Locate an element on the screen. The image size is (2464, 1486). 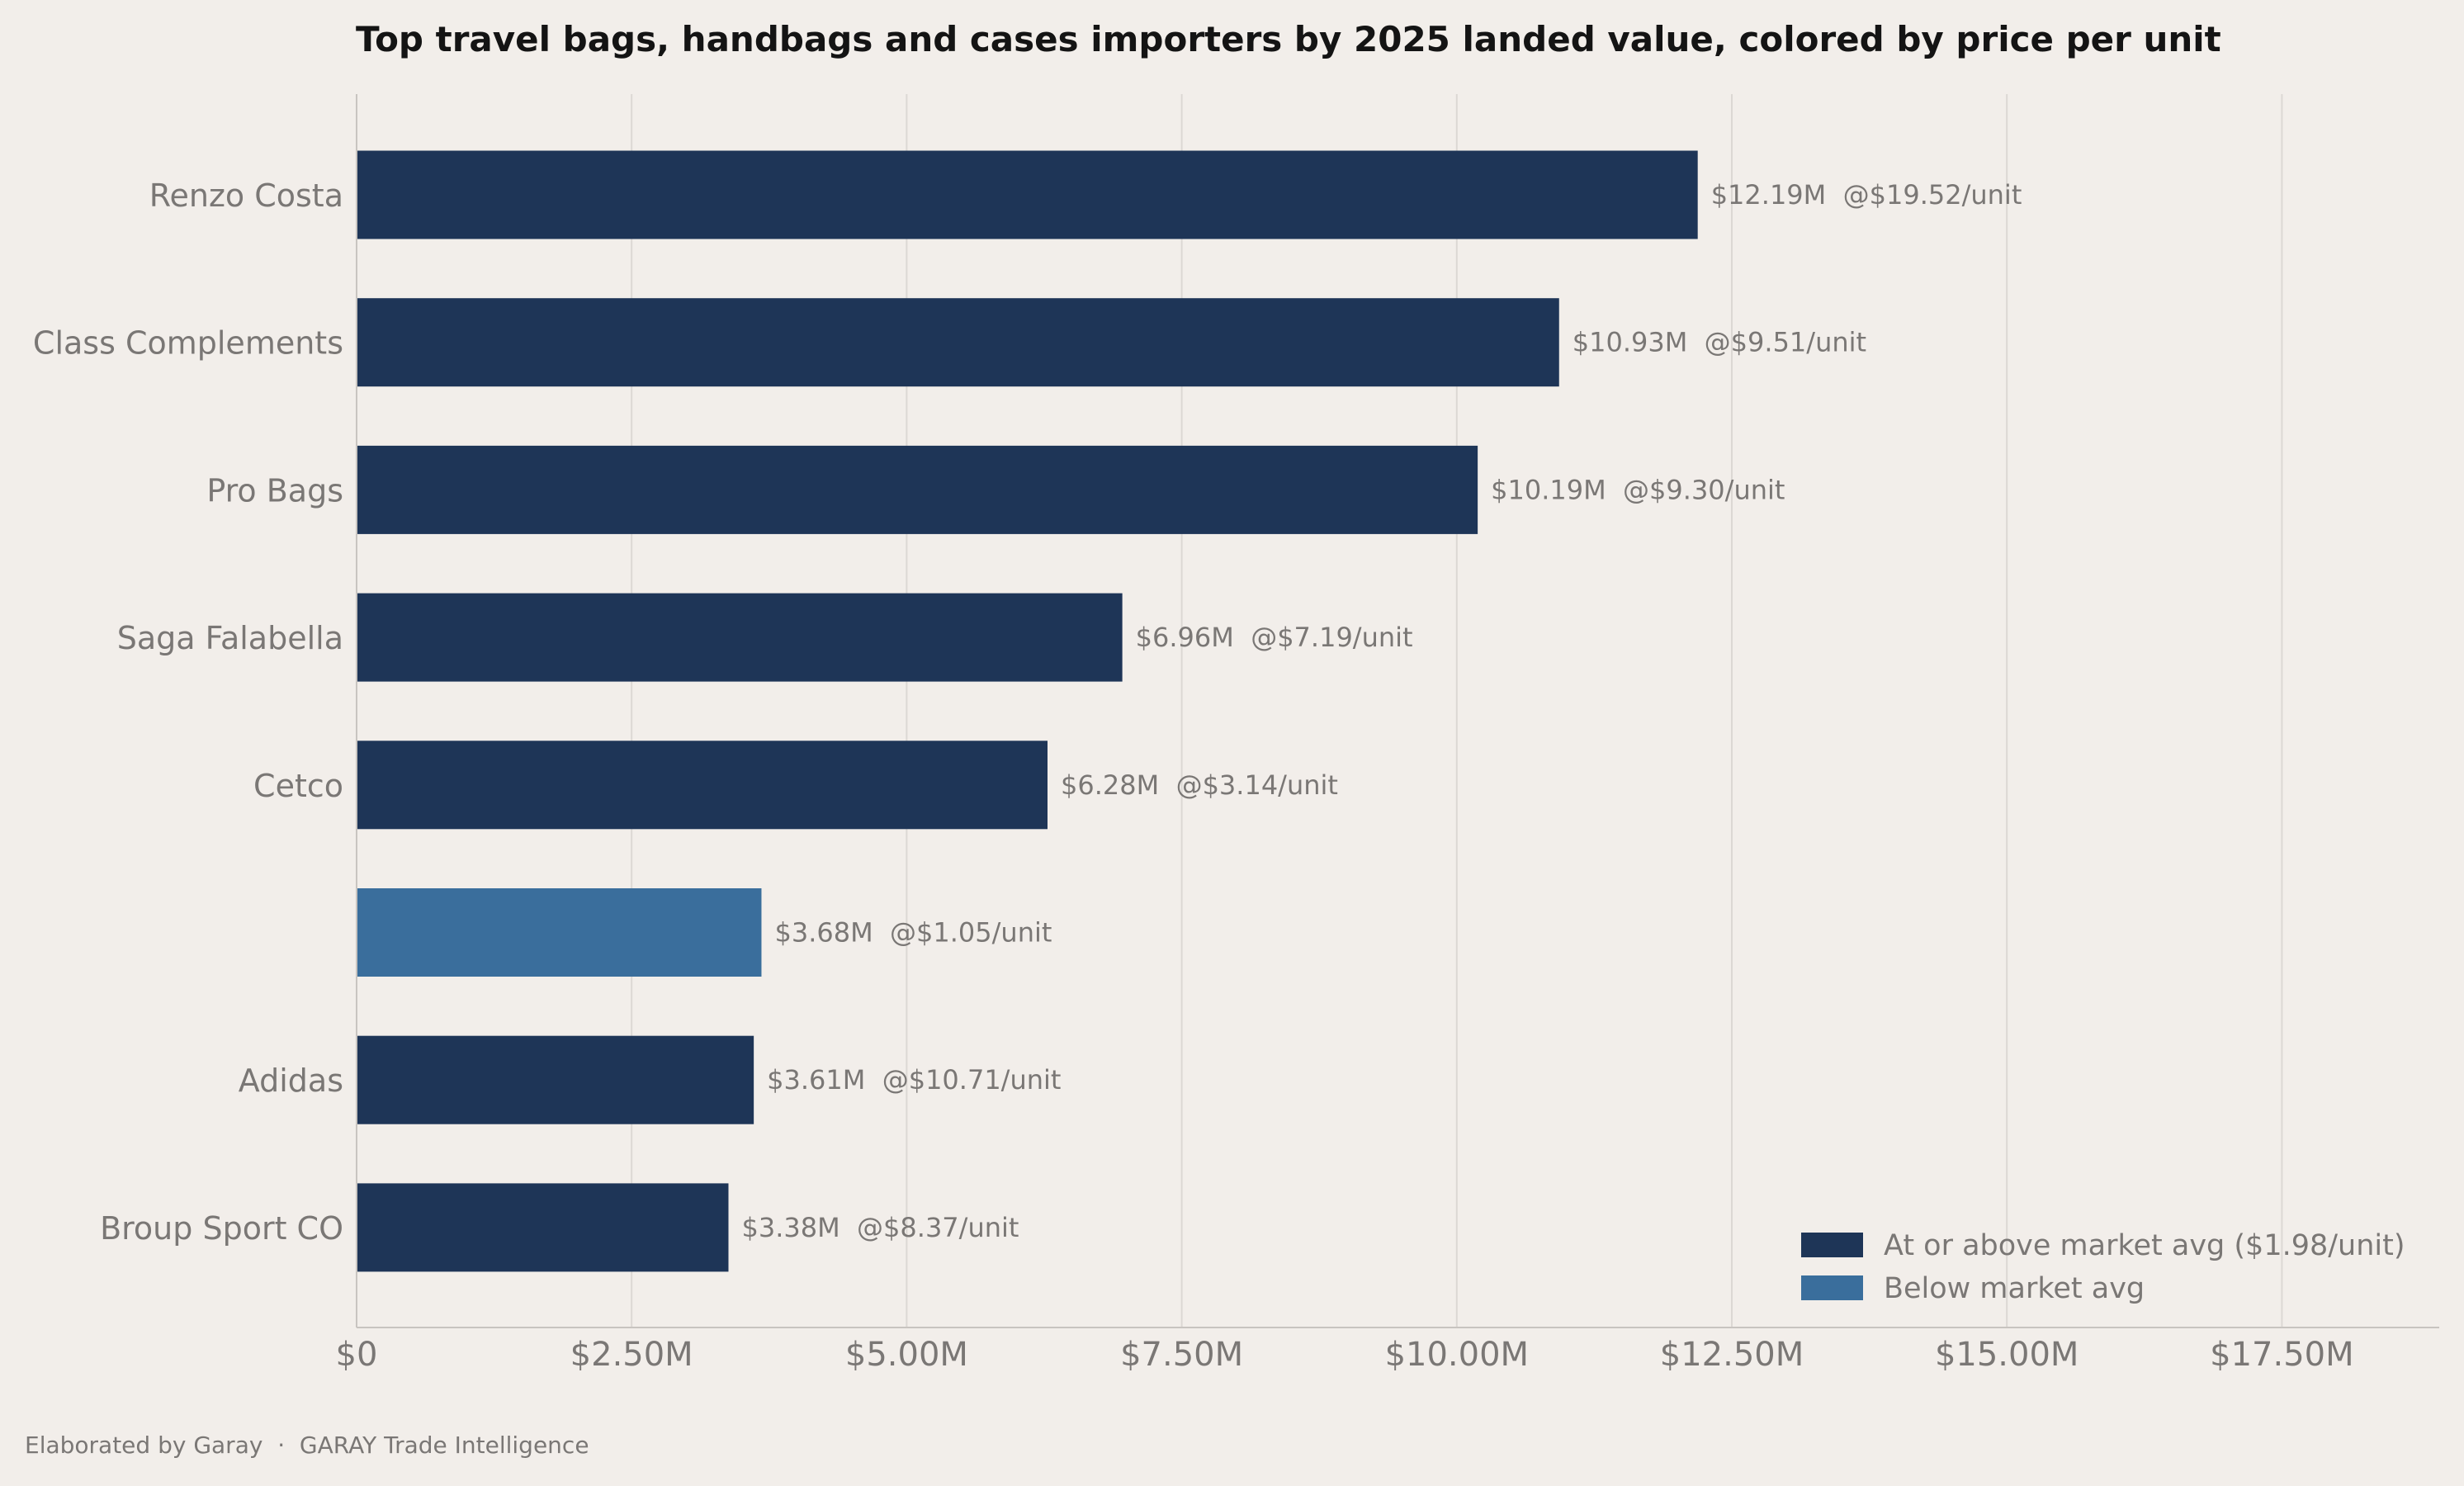
legend-label: At or above market avg ($1.98/unit) is located at coordinates (2144, 1246).